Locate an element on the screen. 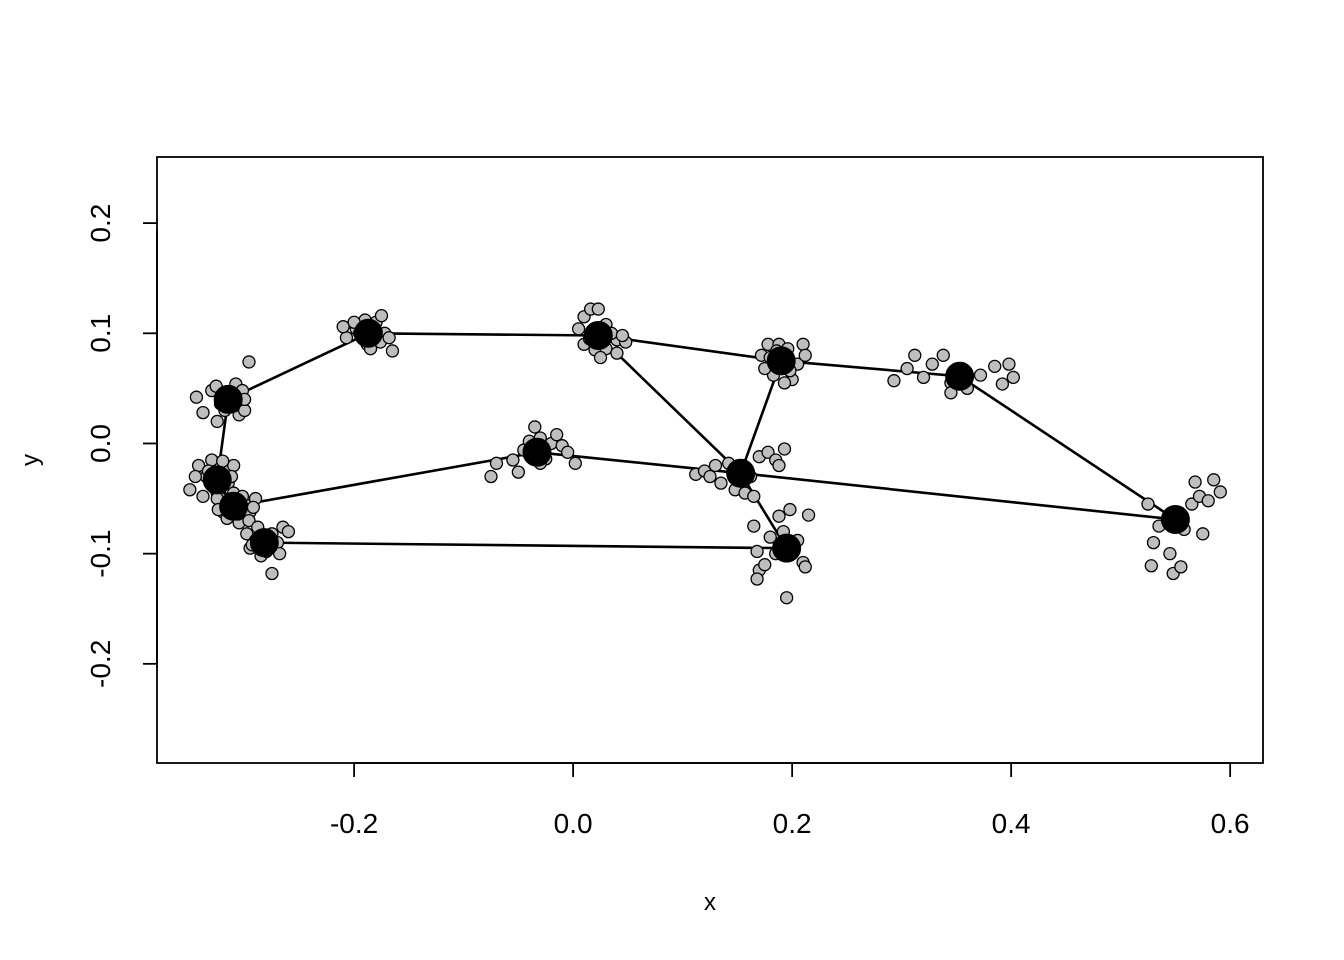 The width and height of the screenshot is (1344, 960). x-tick-label: -0.2 is located at coordinates (354, 823).